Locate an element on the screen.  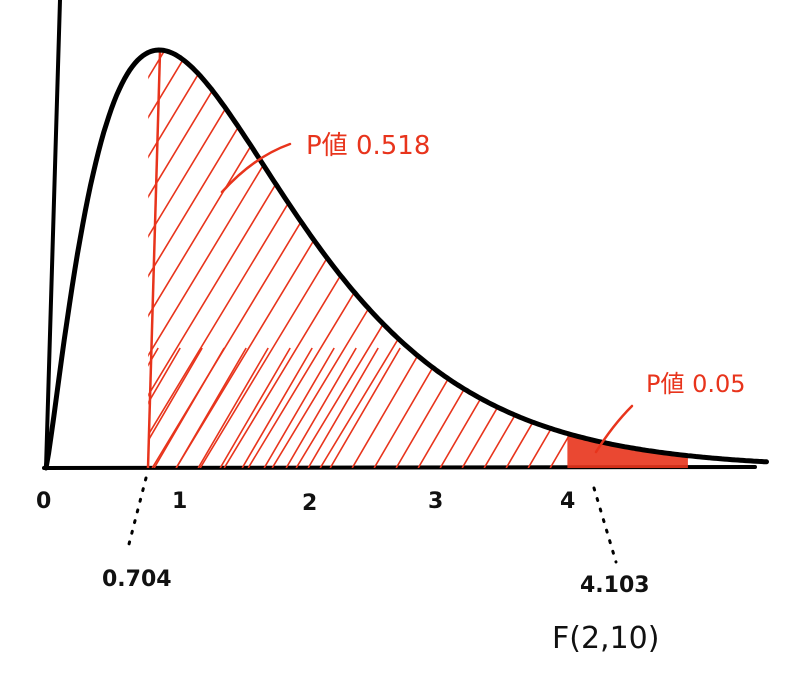
distribution-label: F(2,10) is located at coordinates (605, 638).